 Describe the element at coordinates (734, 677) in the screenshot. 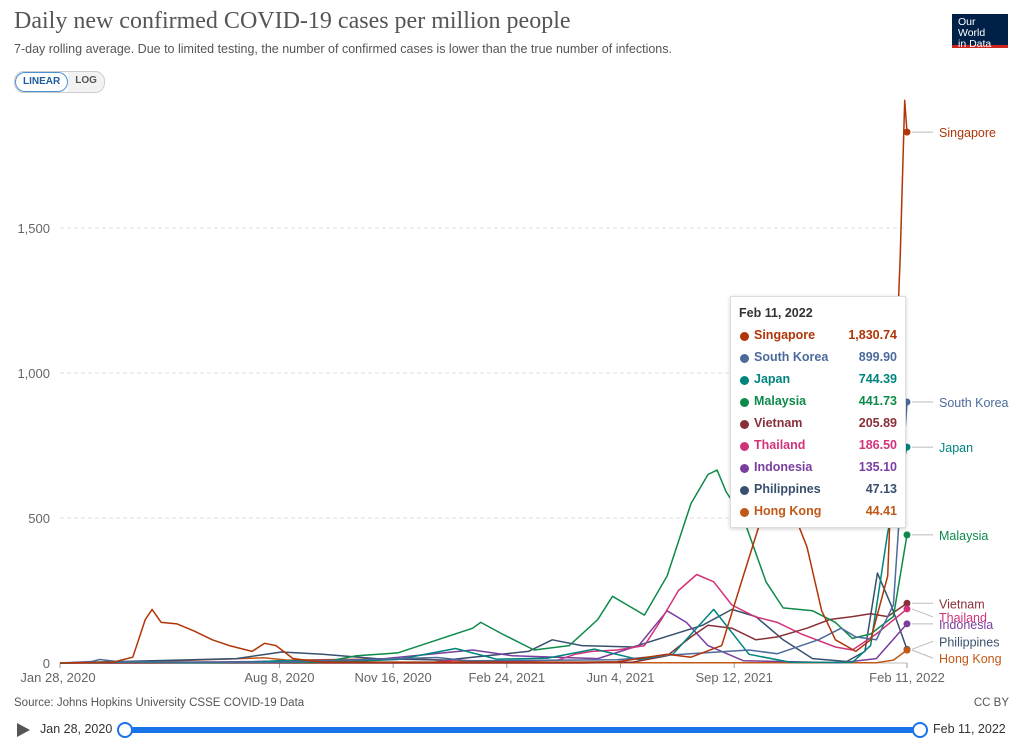

I see `x-tick-label: Sep 12, 2021` at that location.